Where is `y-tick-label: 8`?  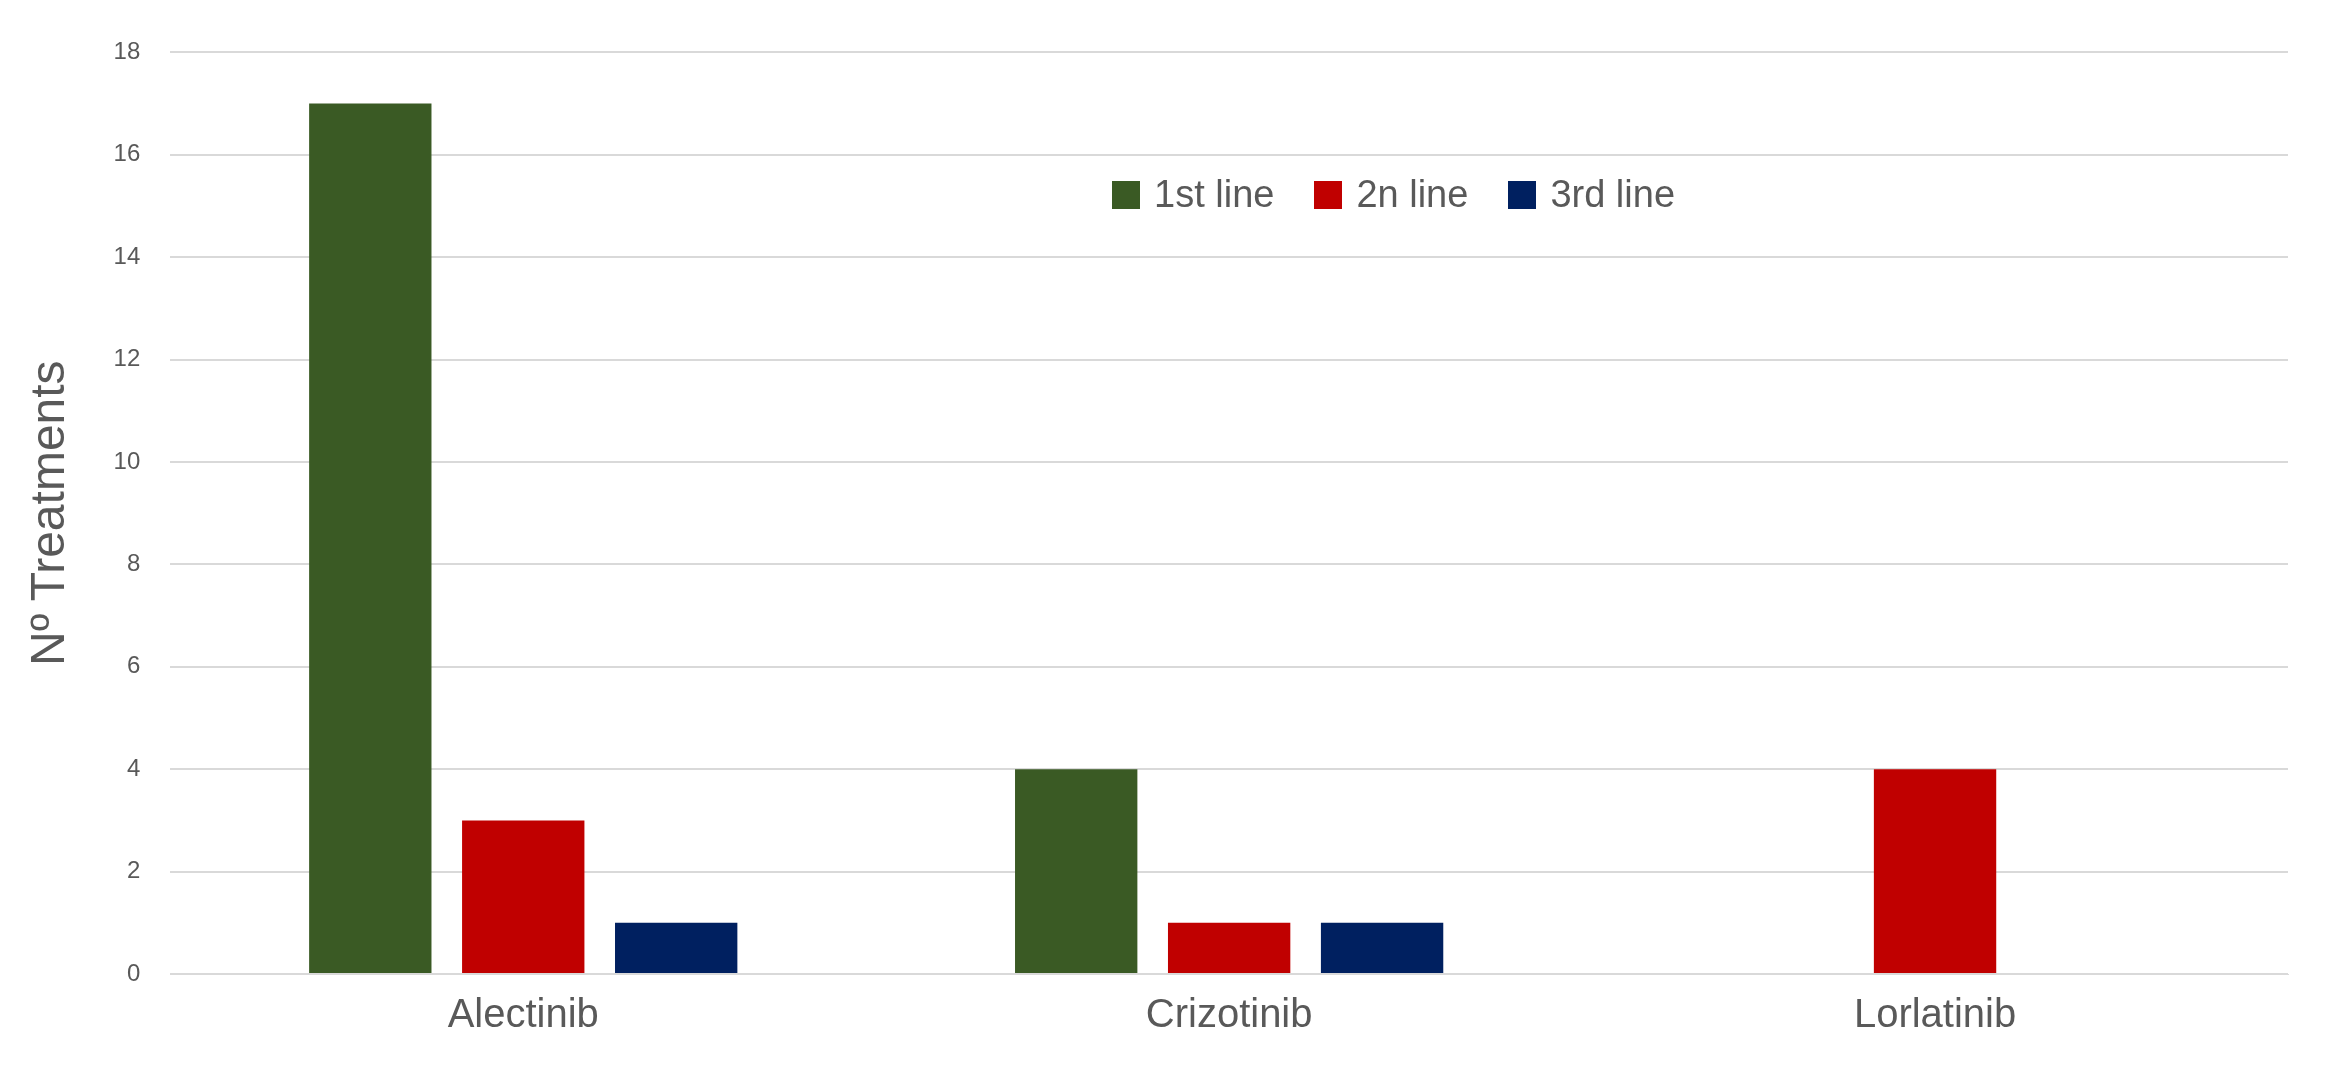 y-tick-label: 8 is located at coordinates (133, 563).